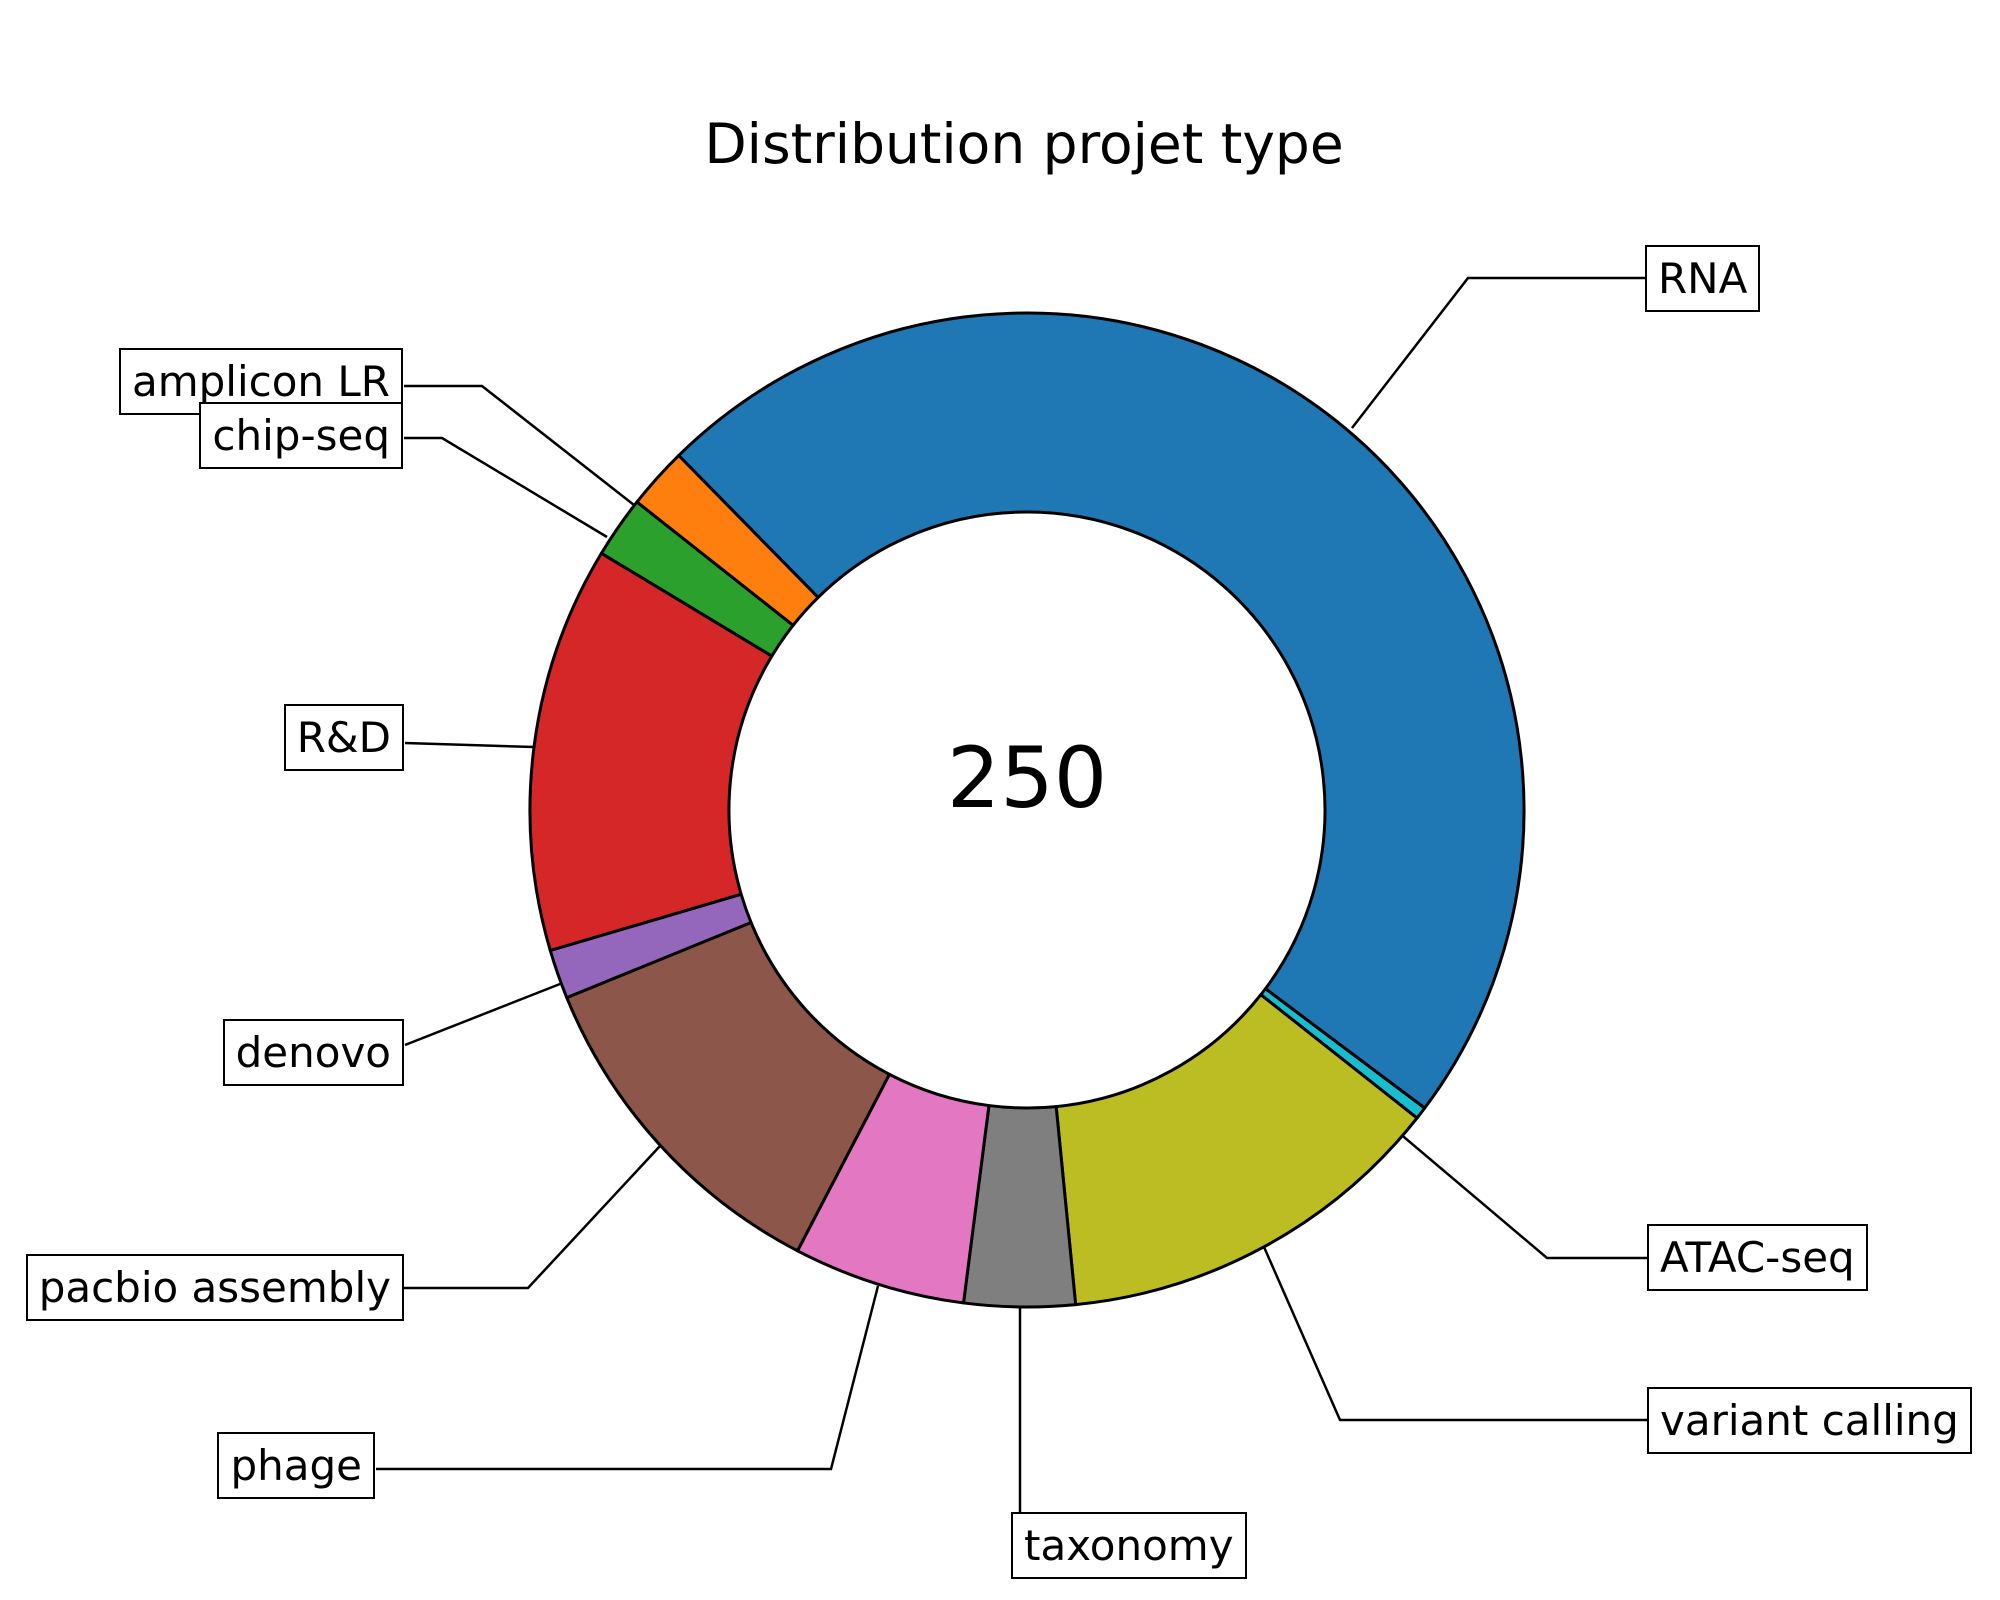  What do you see at coordinates (214, 1287) in the screenshot?
I see `label-box-pacbio-assembly: pacbio assembly` at bounding box center [214, 1287].